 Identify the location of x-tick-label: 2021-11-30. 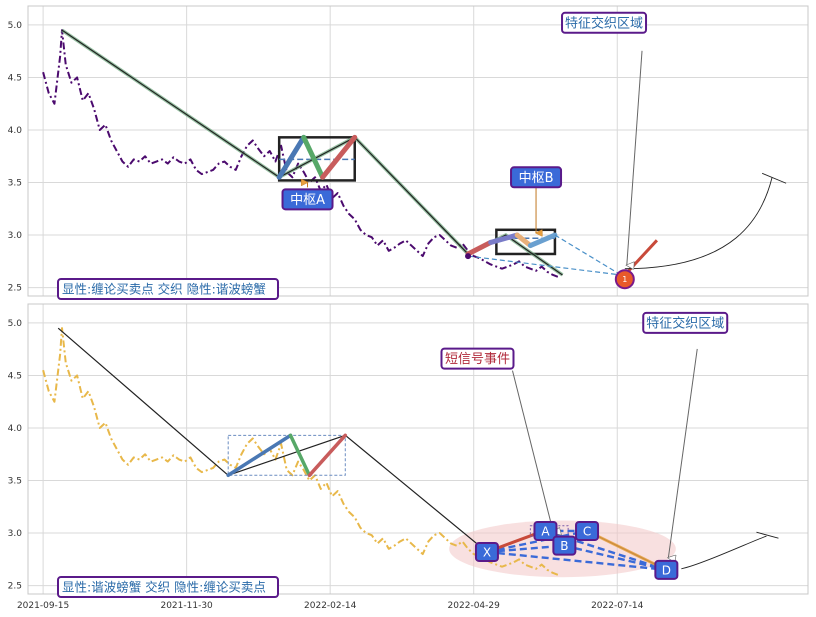
(186, 606).